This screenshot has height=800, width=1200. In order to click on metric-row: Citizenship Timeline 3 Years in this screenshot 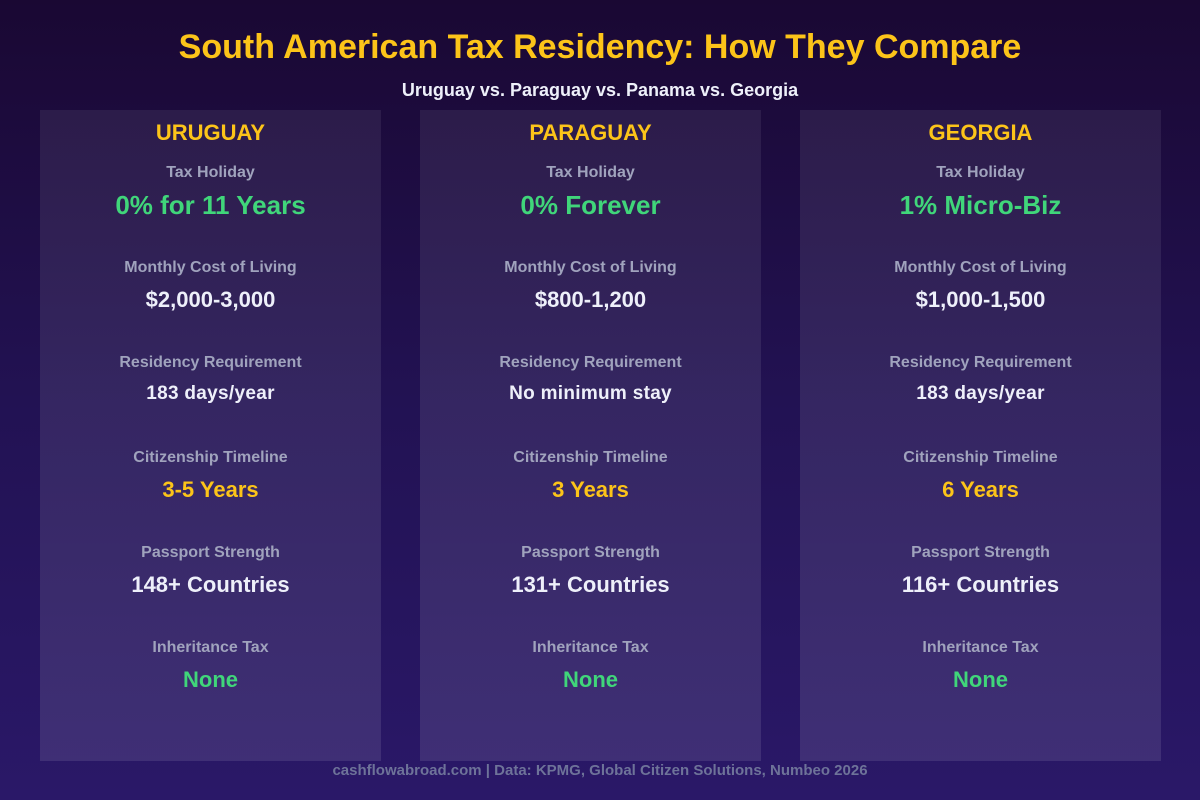, I will do `click(590, 476)`.